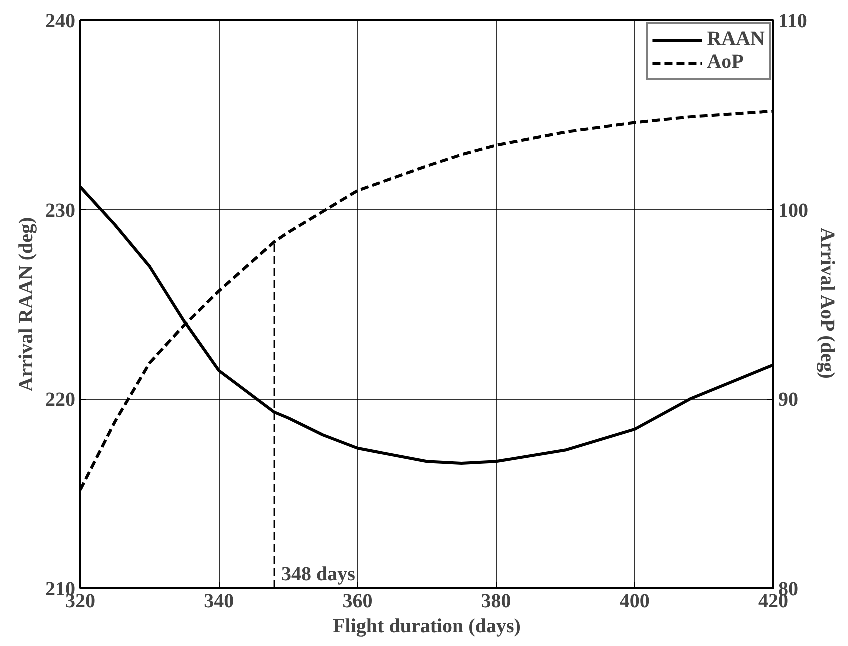 Image resolution: width=848 pixels, height=646 pixels. Describe the element at coordinates (827, 303) in the screenshot. I see `y2-axis-title: Arrival AoP (deg)` at that location.